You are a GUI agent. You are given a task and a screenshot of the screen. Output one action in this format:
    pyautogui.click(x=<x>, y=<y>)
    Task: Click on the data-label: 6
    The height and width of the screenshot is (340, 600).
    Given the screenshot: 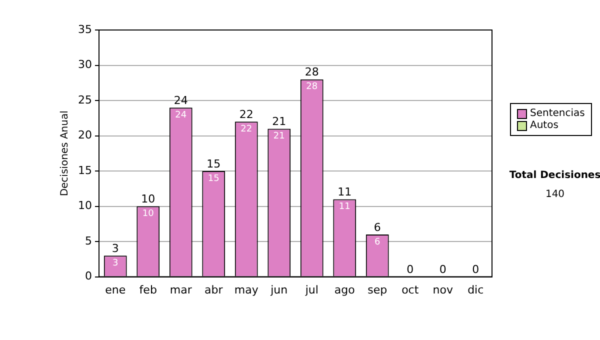 What is the action you would take?
    pyautogui.click(x=377, y=242)
    